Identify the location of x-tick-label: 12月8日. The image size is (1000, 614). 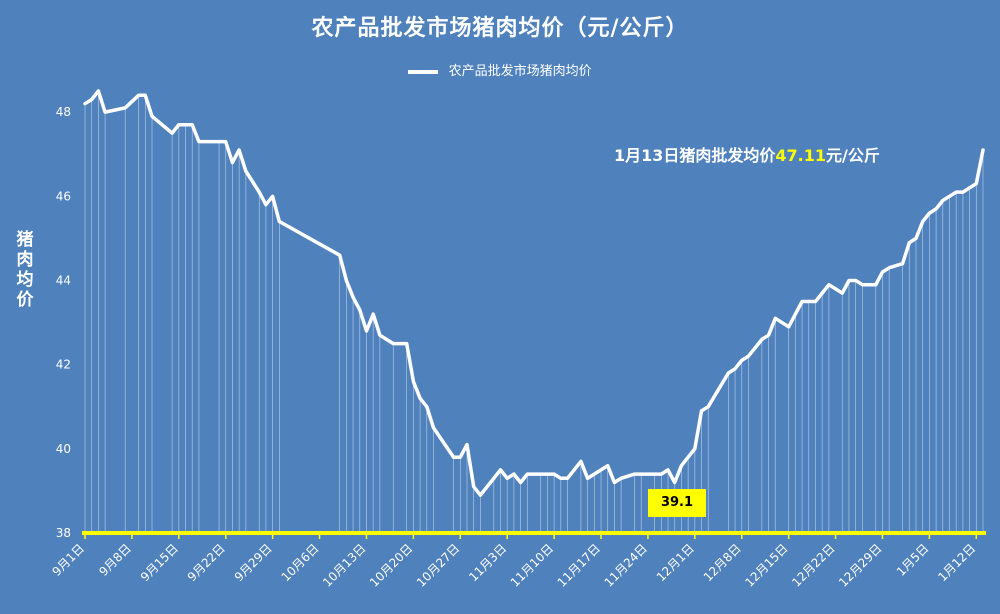
(722, 562).